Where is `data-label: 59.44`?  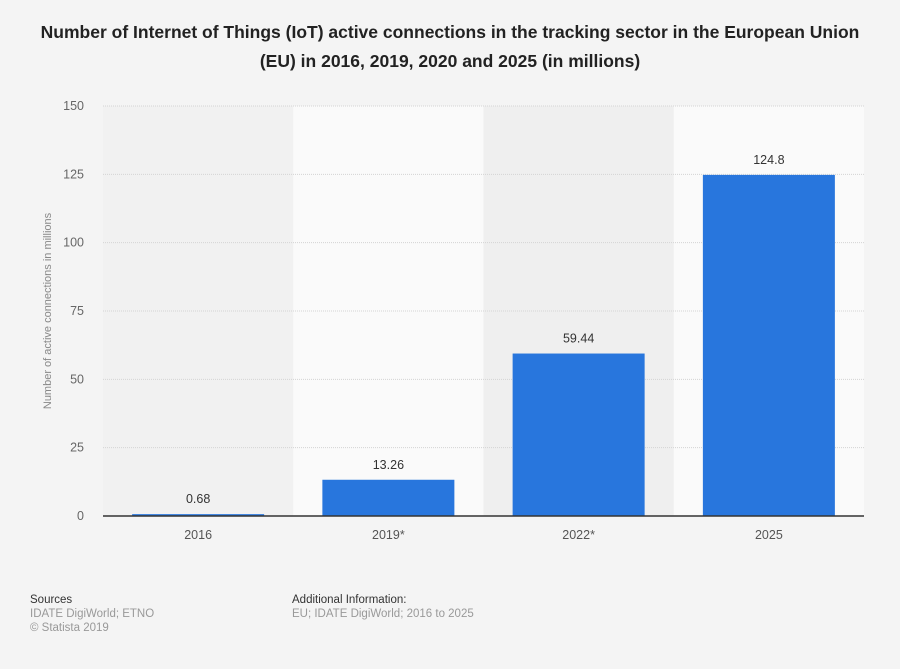 data-label: 59.44 is located at coordinates (578, 339).